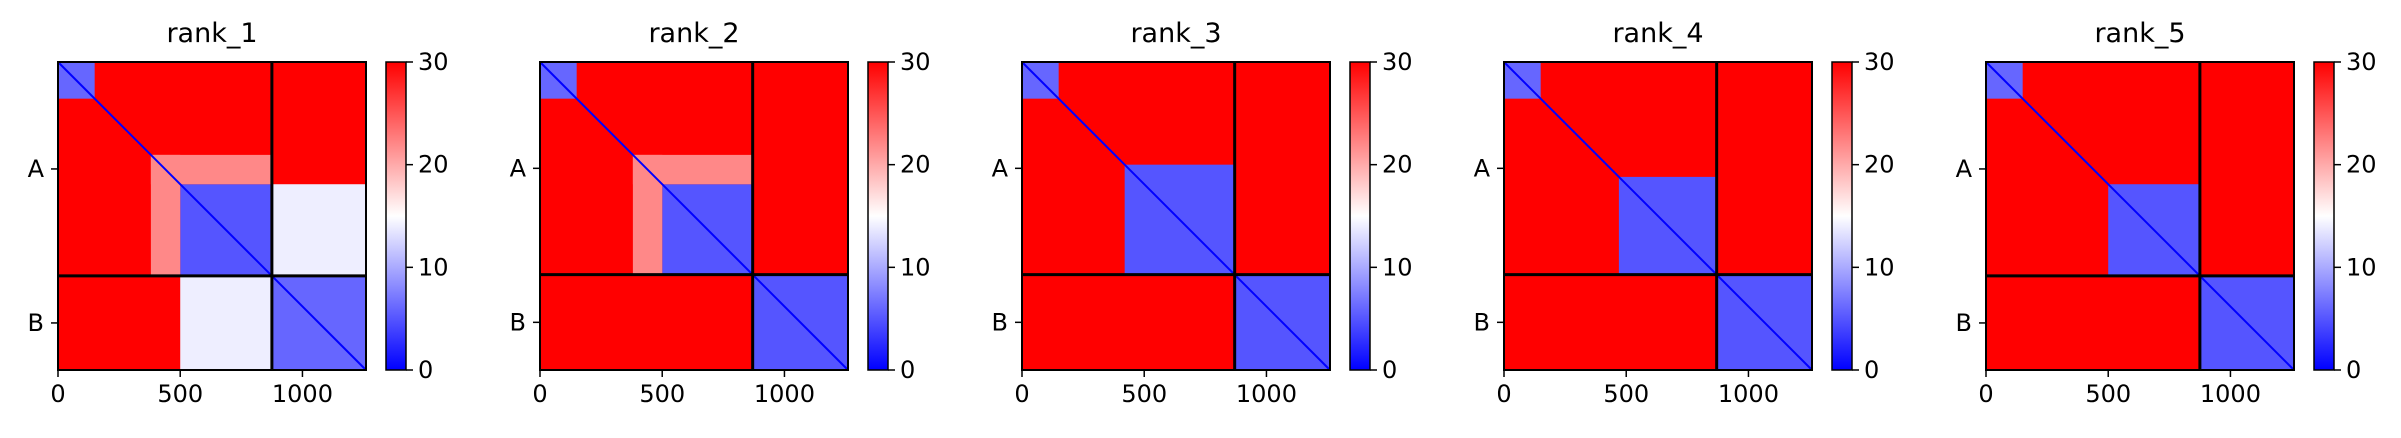 This screenshot has height=438, width=2401. Describe the element at coordinates (1657, 33) in the screenshot. I see `panel-title: rank_4` at that location.